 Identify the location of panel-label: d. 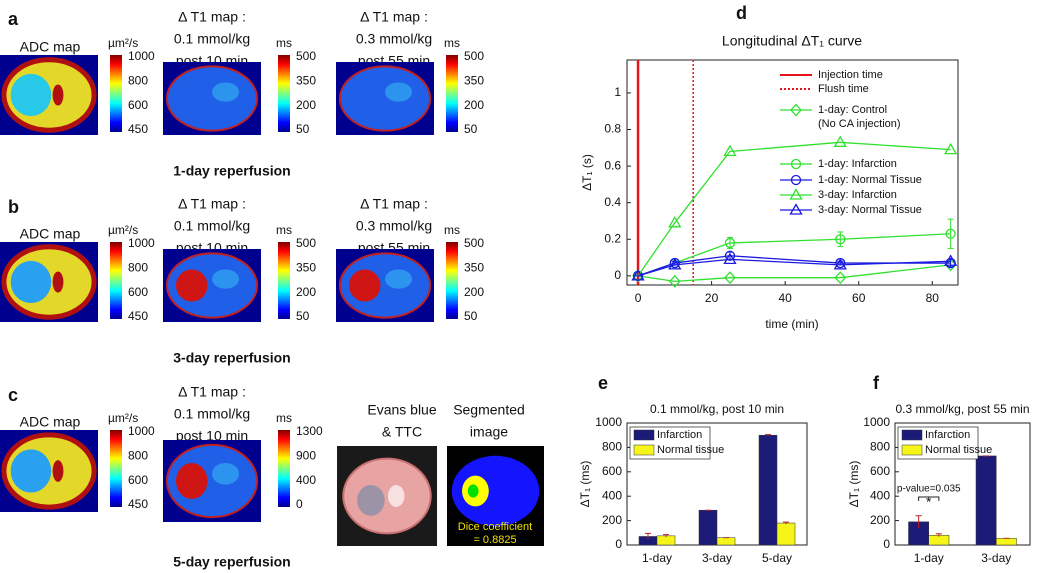
(741, 13).